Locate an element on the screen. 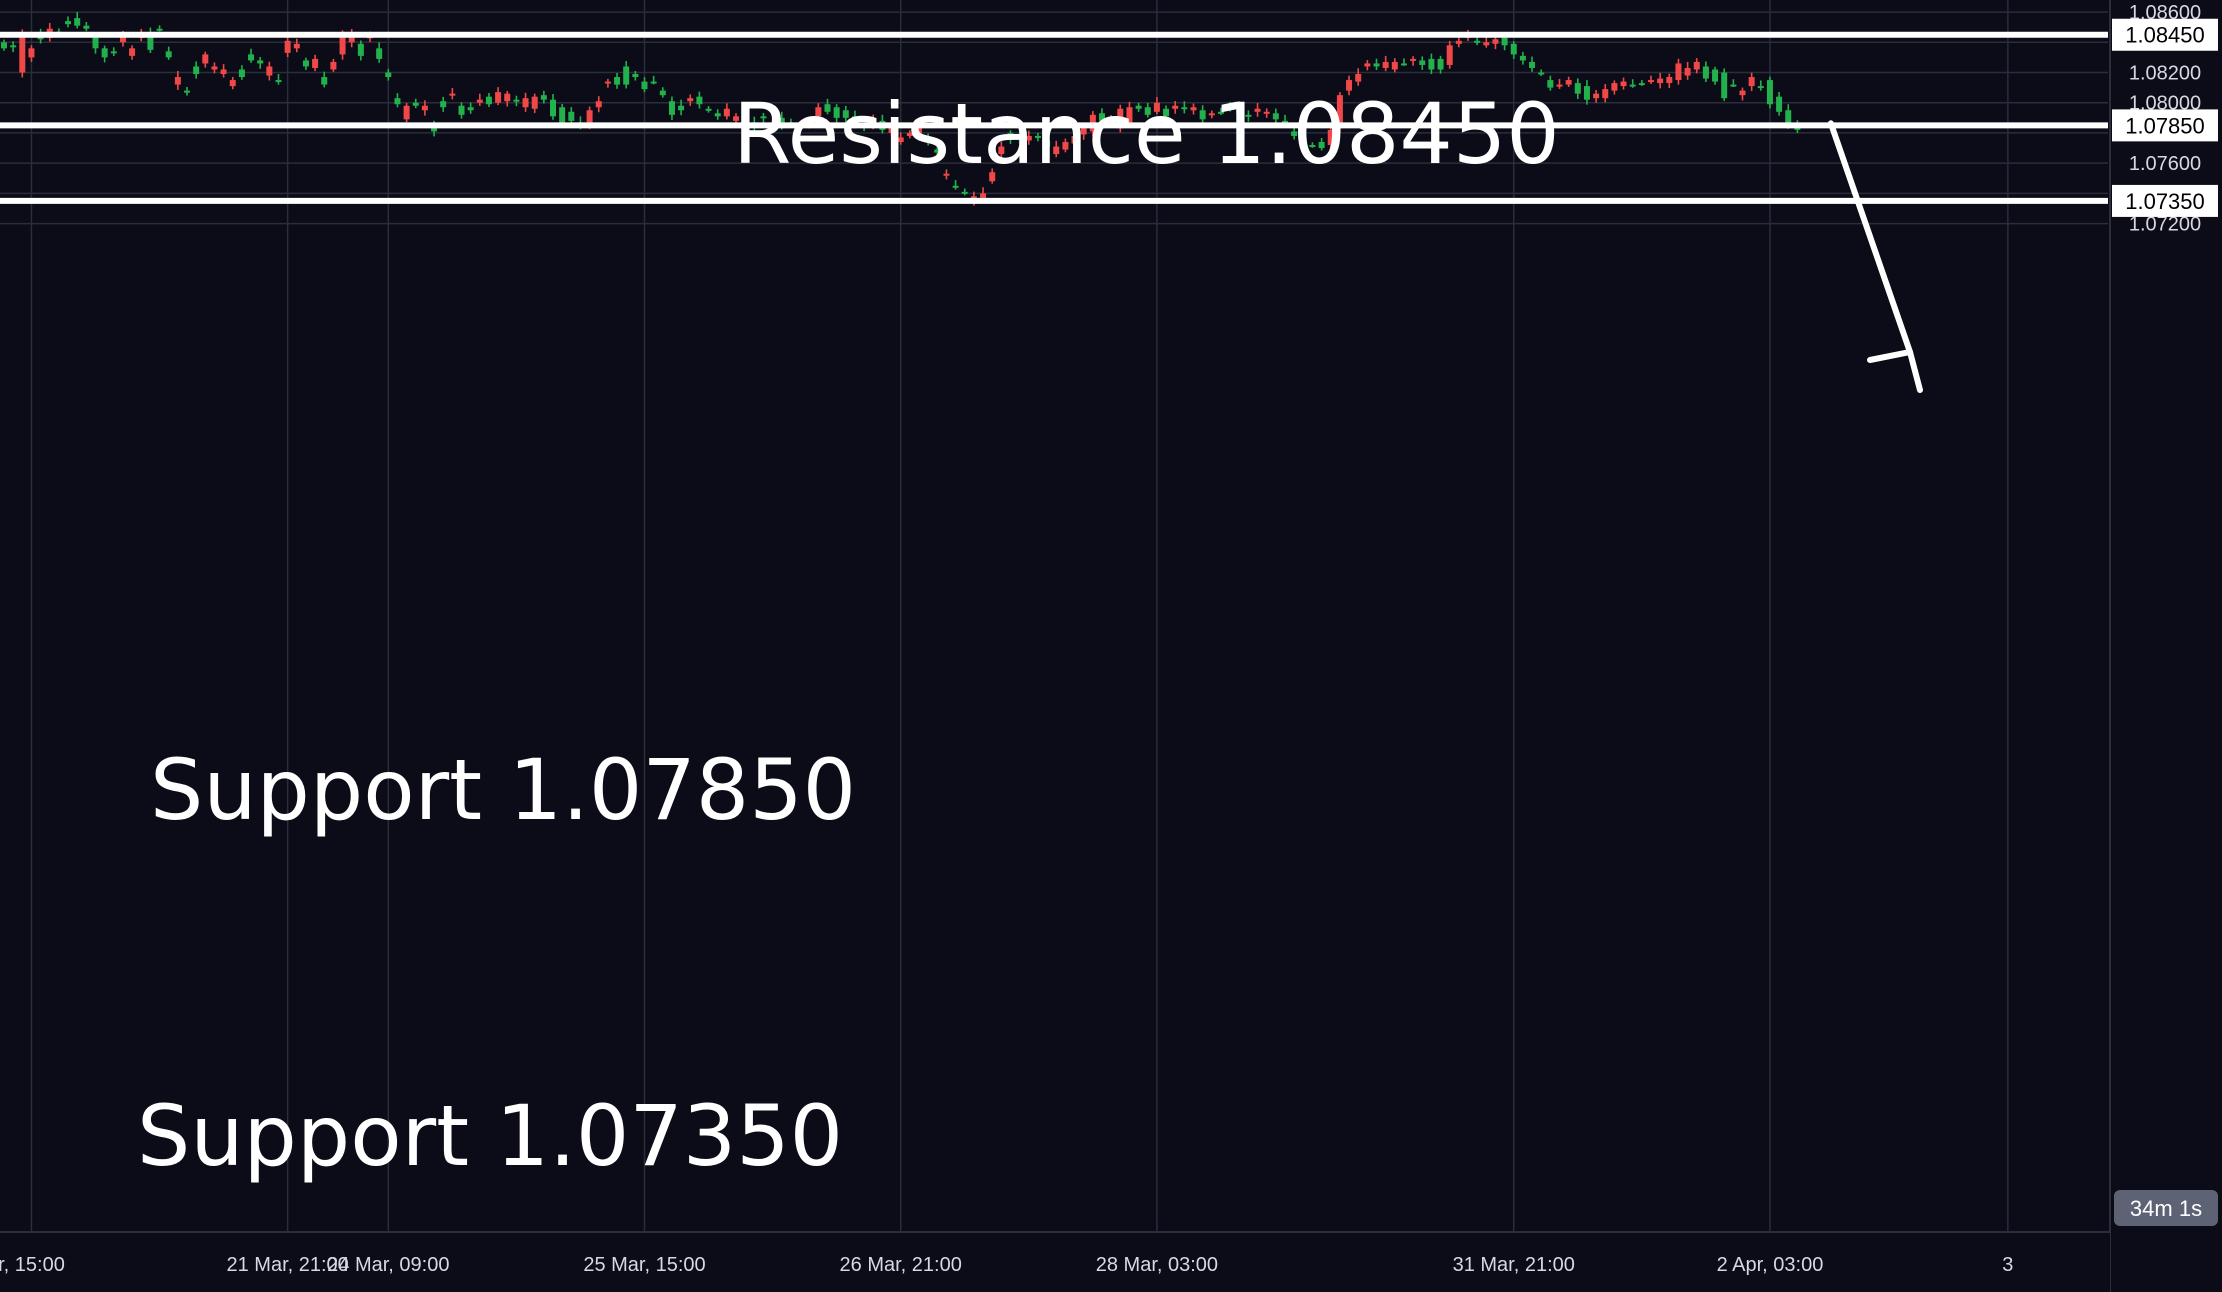  resistance-annotation: Resistance 1.08450 is located at coordinates (1146, 134).